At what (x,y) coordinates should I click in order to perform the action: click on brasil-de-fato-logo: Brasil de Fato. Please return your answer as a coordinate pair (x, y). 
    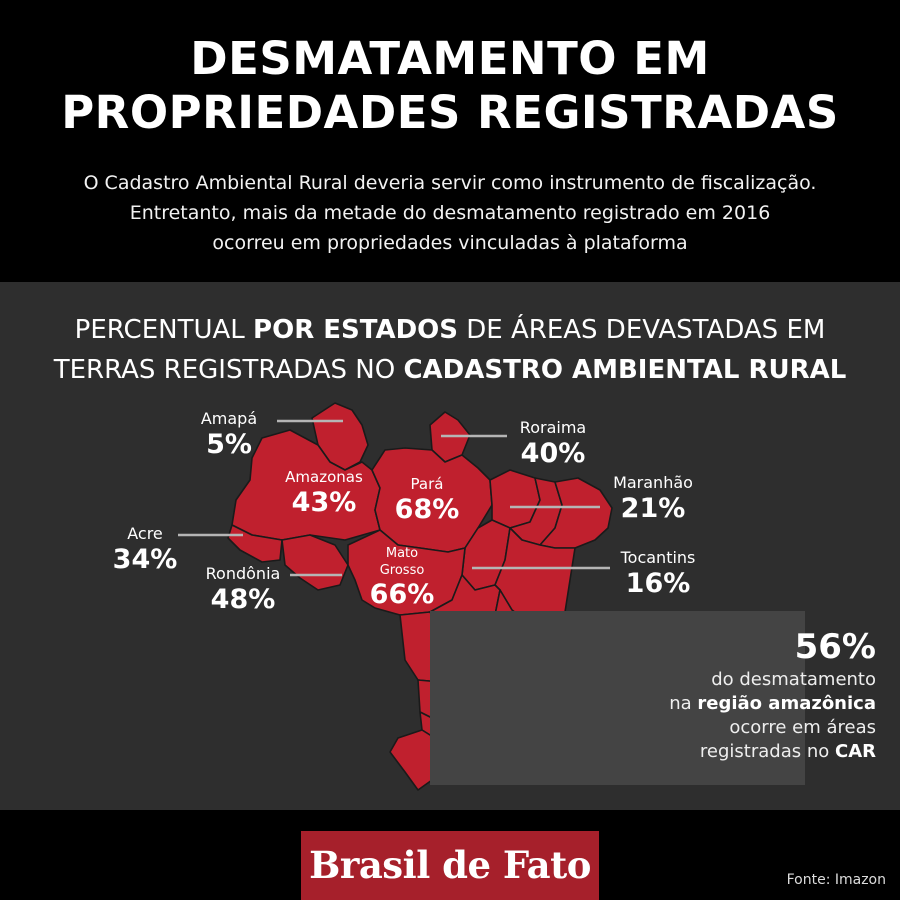
    Looking at the image, I should click on (450, 865).